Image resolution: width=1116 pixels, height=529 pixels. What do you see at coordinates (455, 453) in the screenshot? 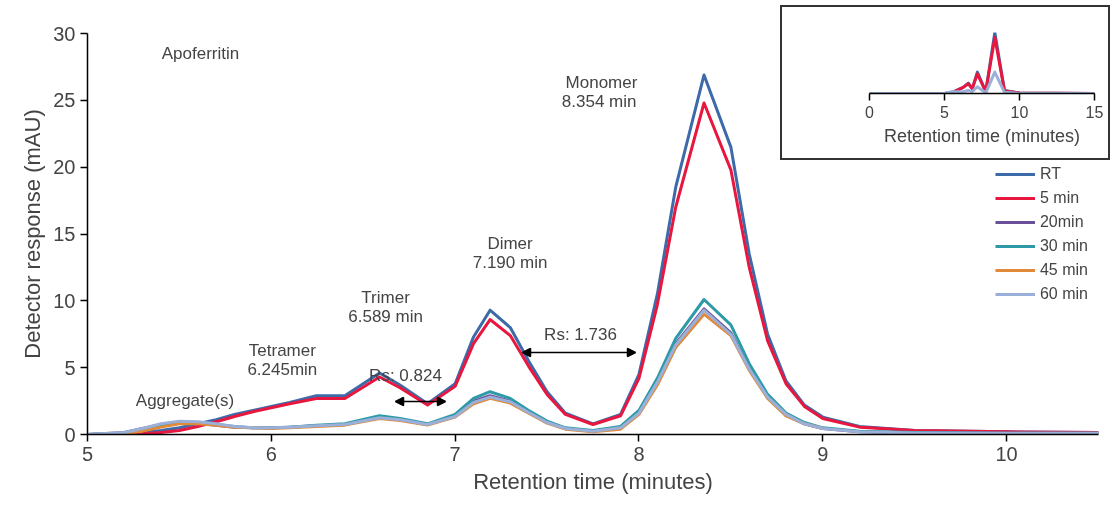
I see `x-tick-label: 7` at bounding box center [455, 453].